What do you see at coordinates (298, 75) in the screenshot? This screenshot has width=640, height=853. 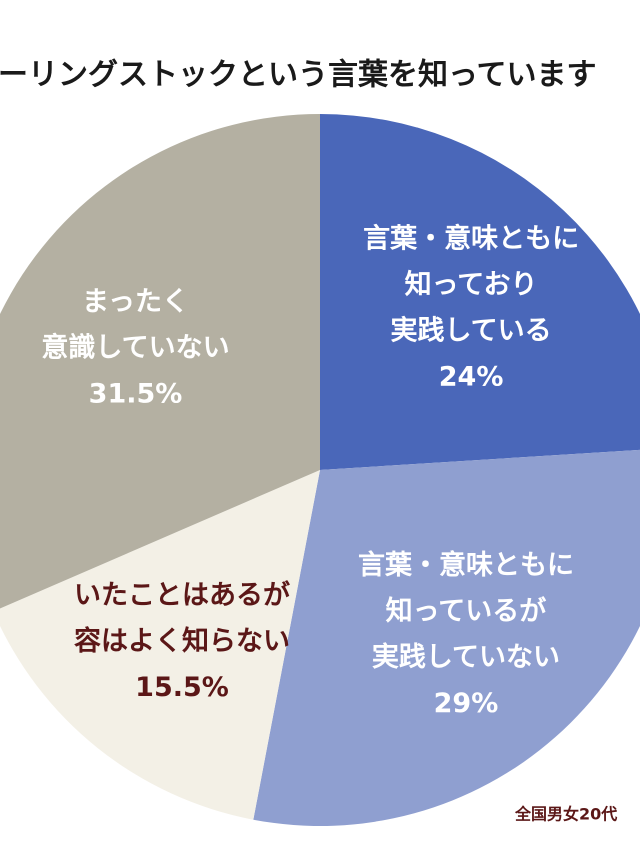 I see `chart-title: ーリングストックという言葉を知っています` at bounding box center [298, 75].